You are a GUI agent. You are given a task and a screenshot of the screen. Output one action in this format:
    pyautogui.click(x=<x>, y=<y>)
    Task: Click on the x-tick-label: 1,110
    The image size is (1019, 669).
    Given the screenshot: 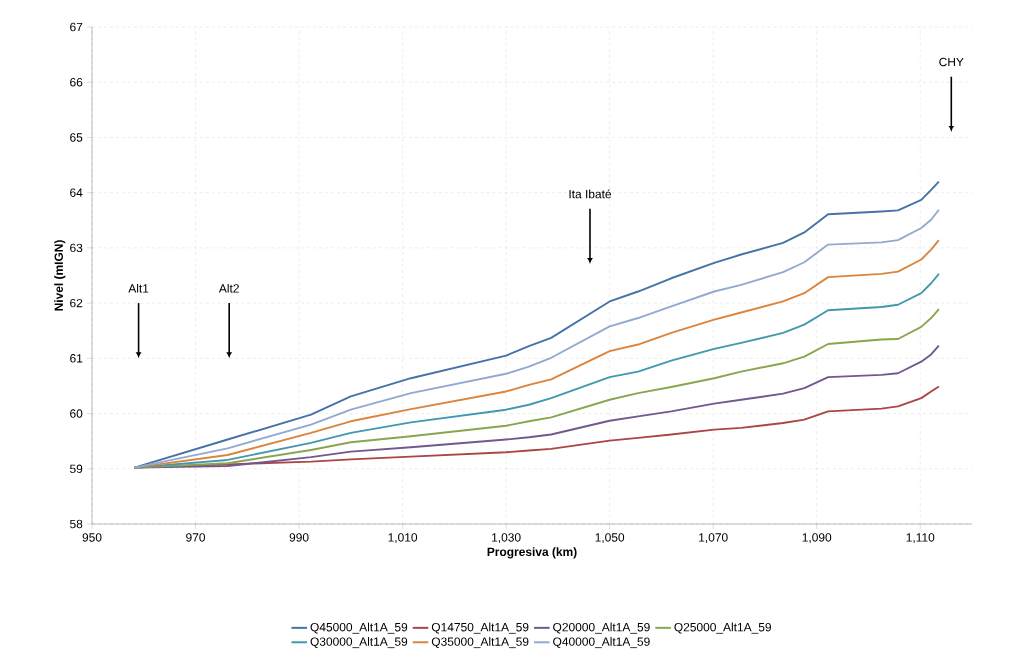 What is the action you would take?
    pyautogui.click(x=920, y=538)
    